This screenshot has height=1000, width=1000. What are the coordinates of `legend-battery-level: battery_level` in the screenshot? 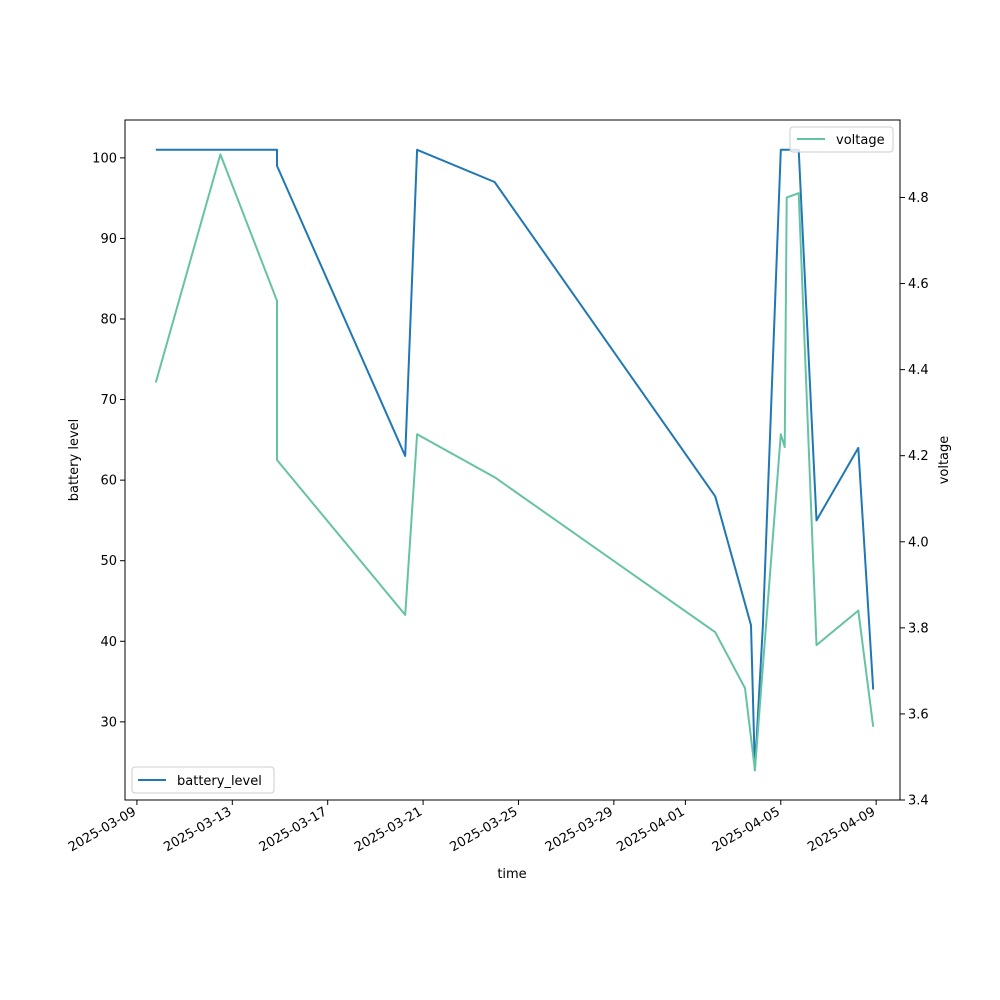 It's located at (203, 780).